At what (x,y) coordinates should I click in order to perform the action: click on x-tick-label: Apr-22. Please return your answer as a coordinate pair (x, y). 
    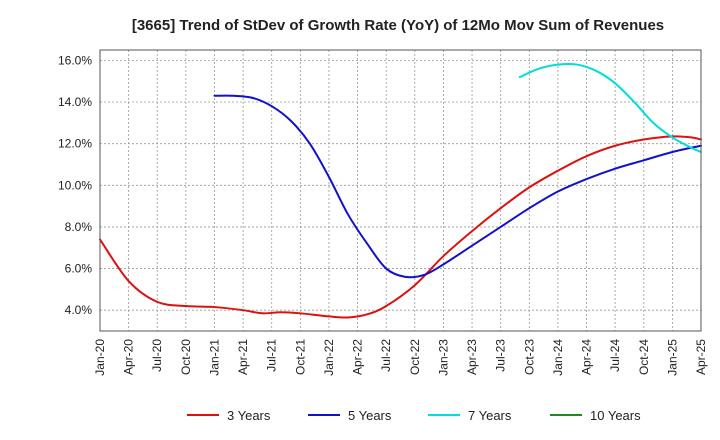
    Looking at the image, I should click on (358, 357).